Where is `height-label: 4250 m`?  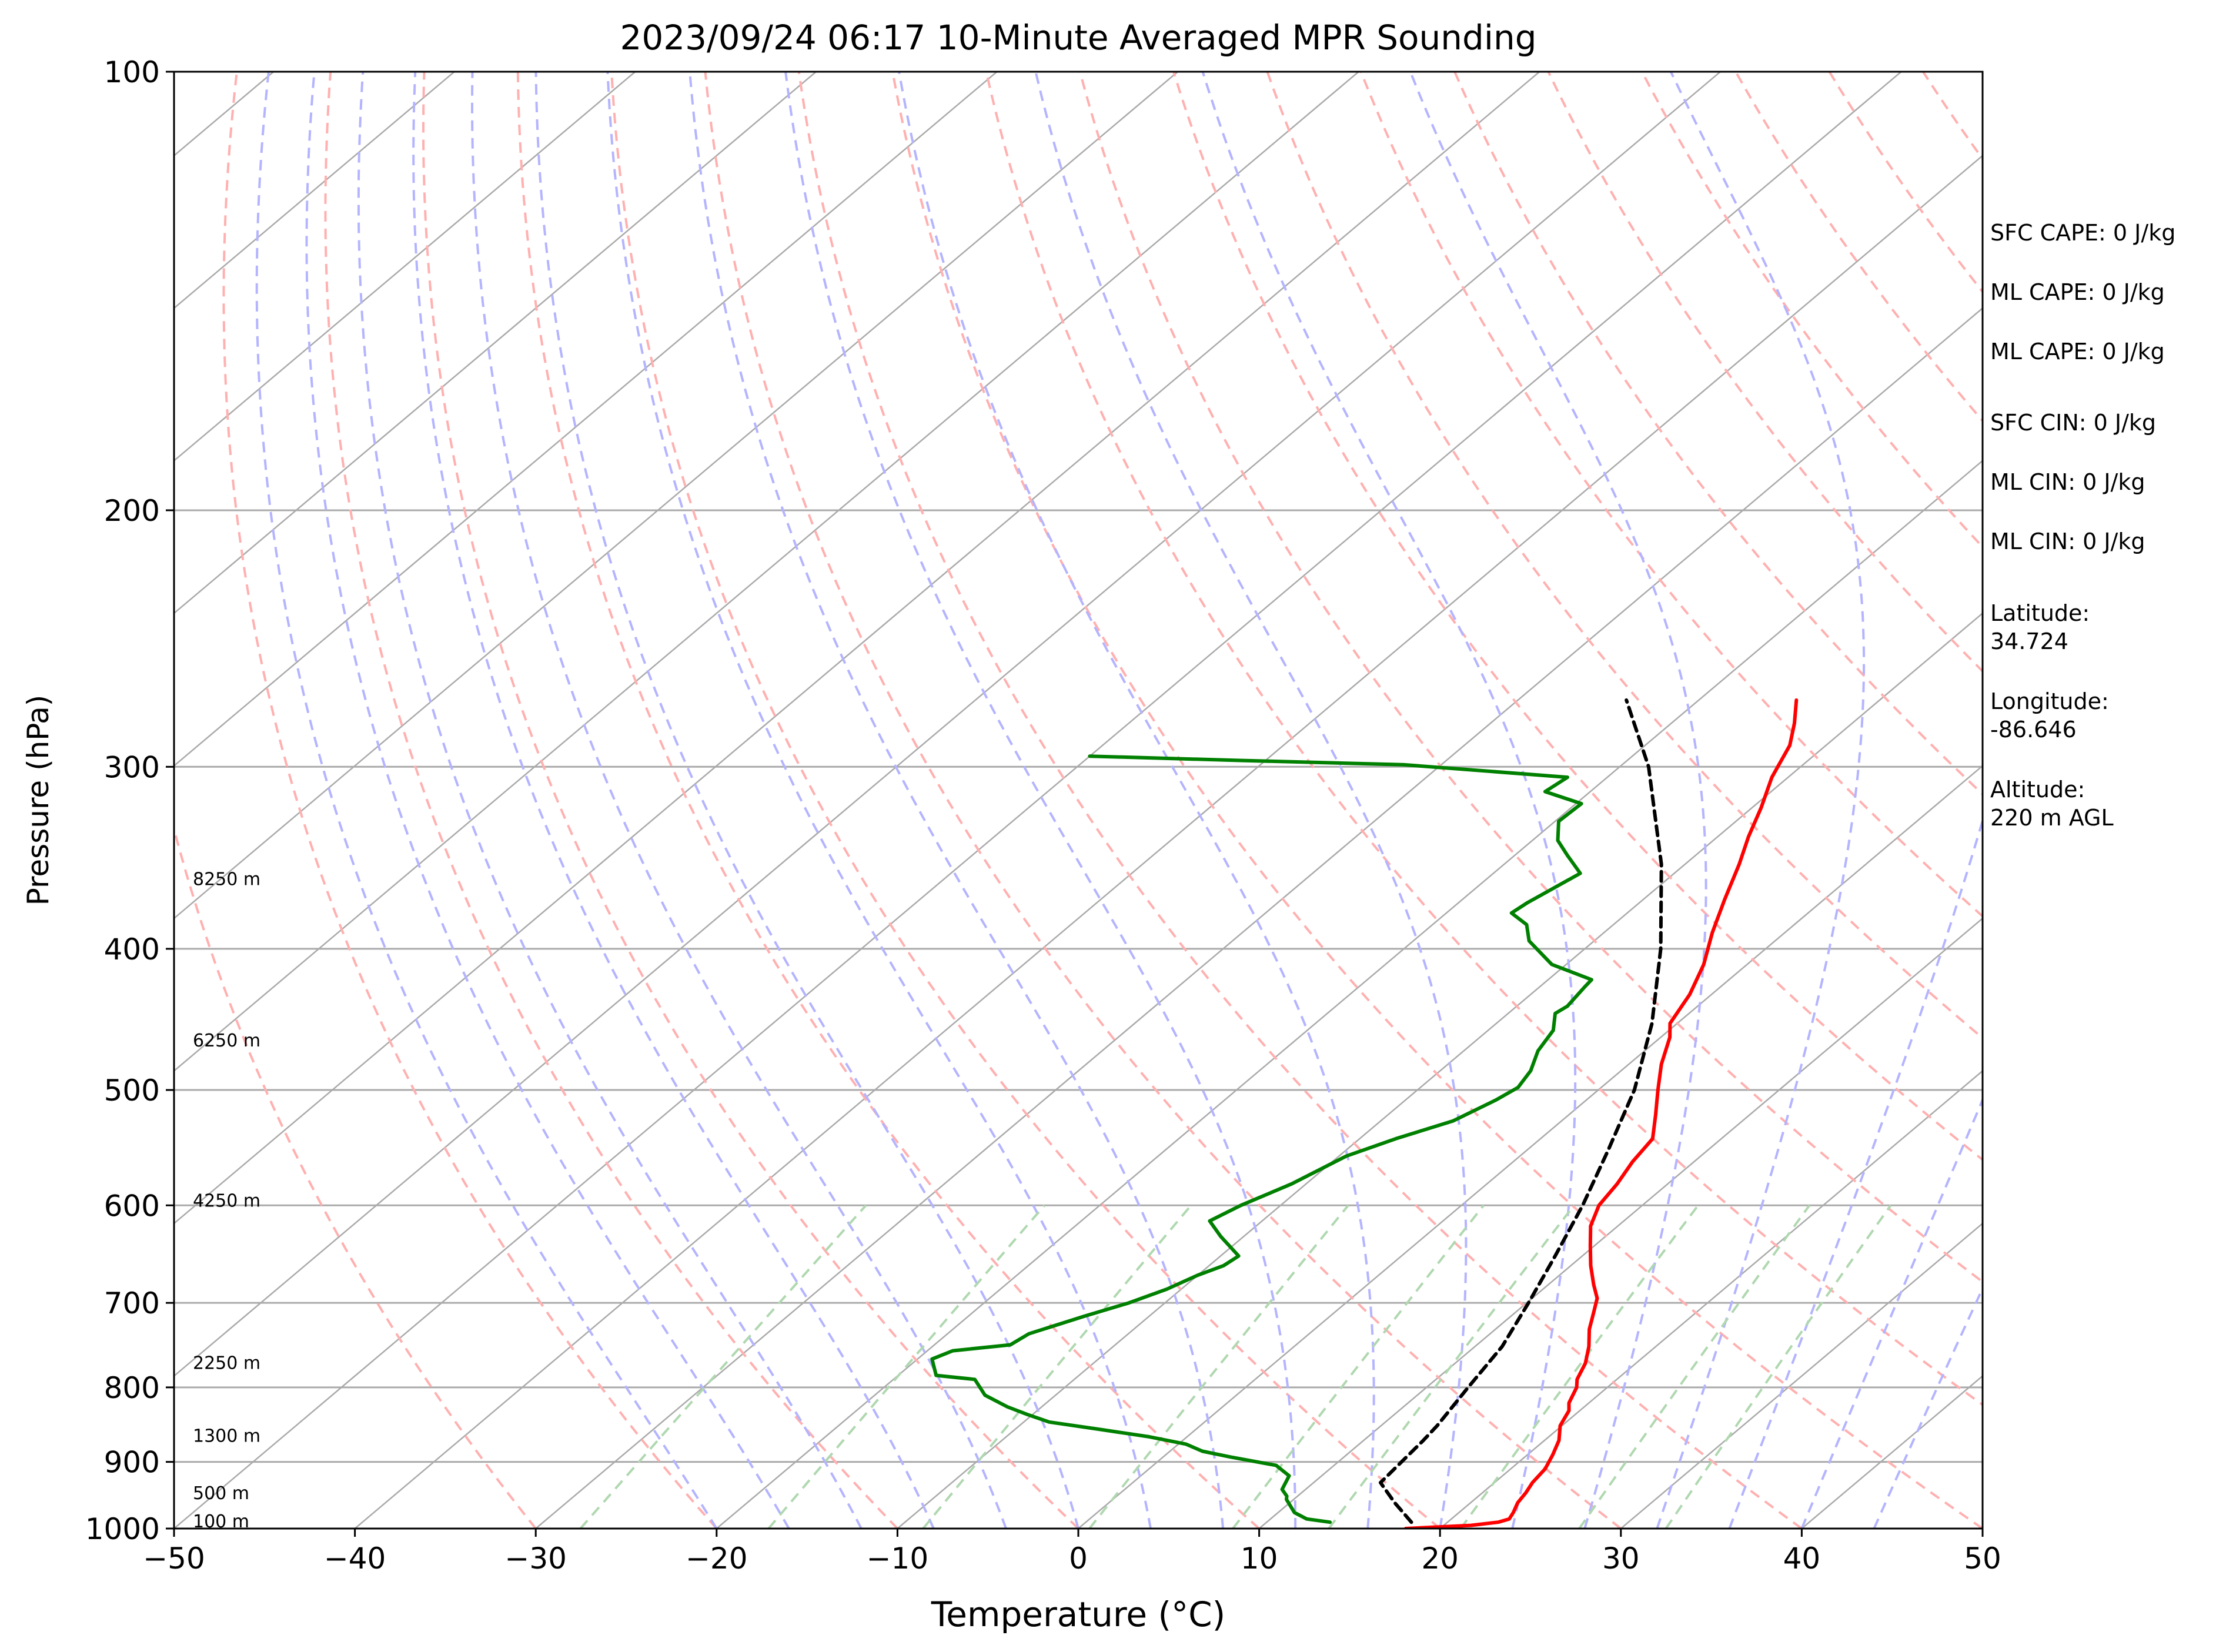
height-label: 4250 m is located at coordinates (227, 1200).